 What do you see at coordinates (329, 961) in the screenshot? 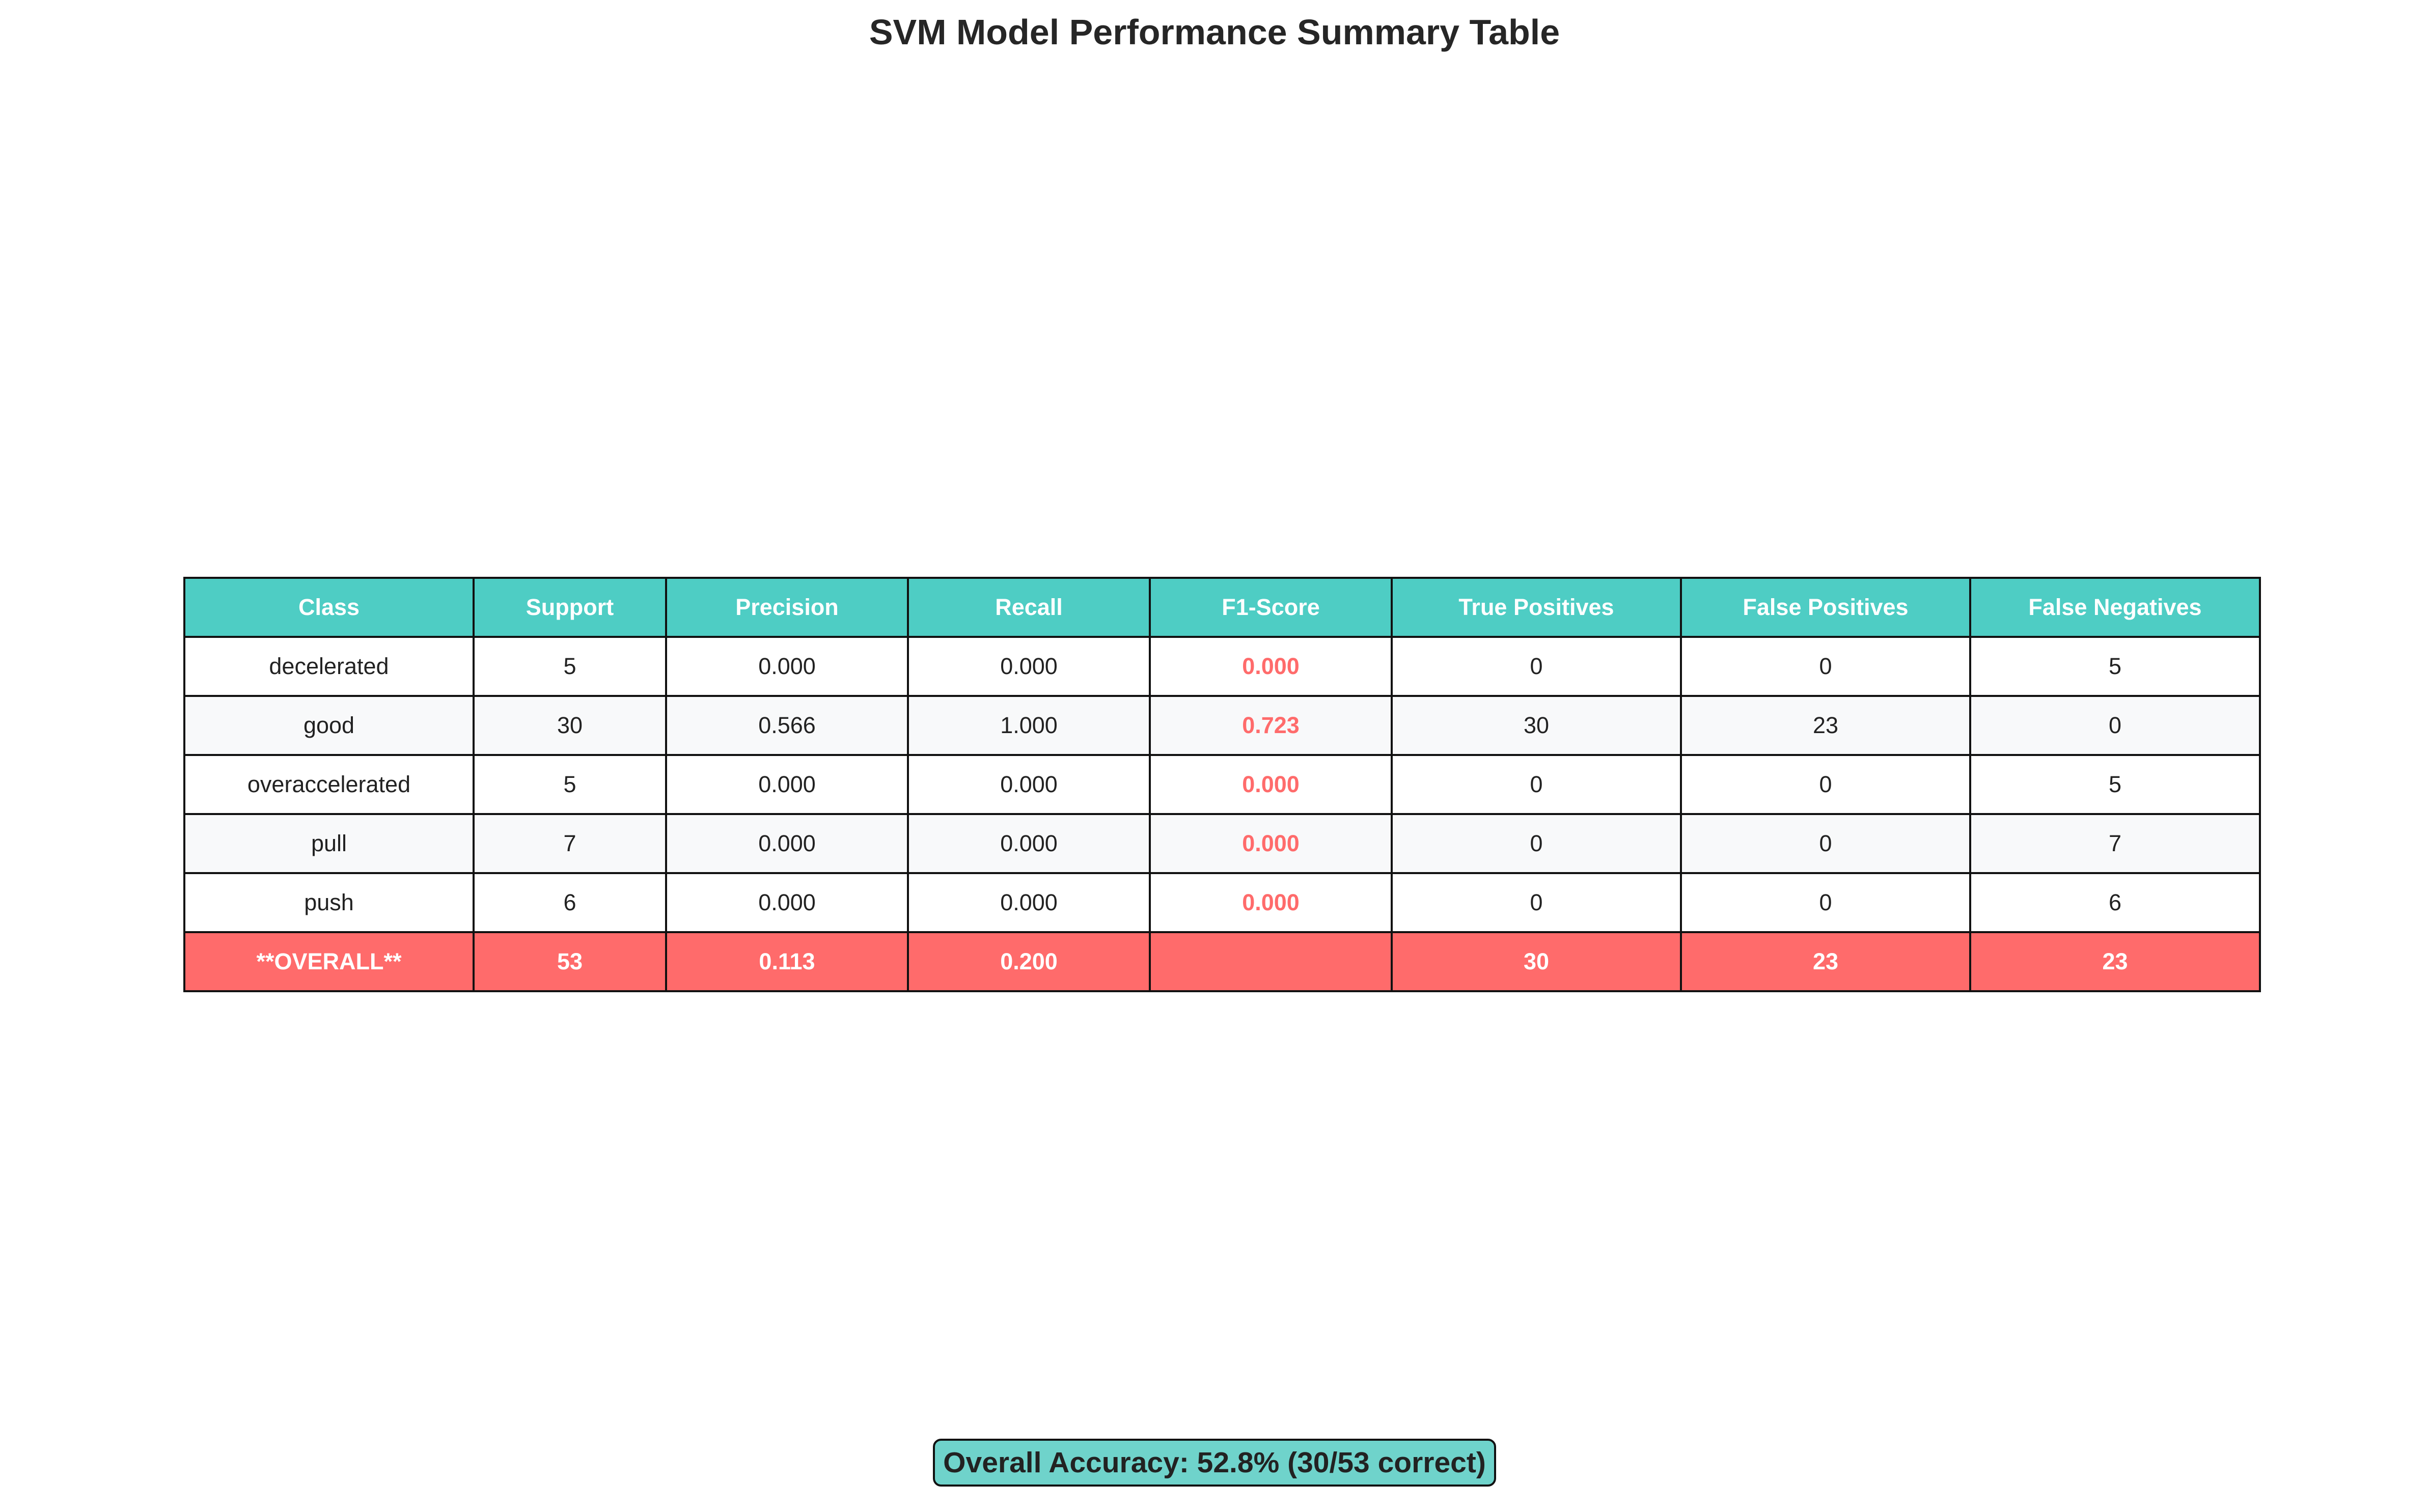
I see `overall-cell: **OVERALL**` at bounding box center [329, 961].